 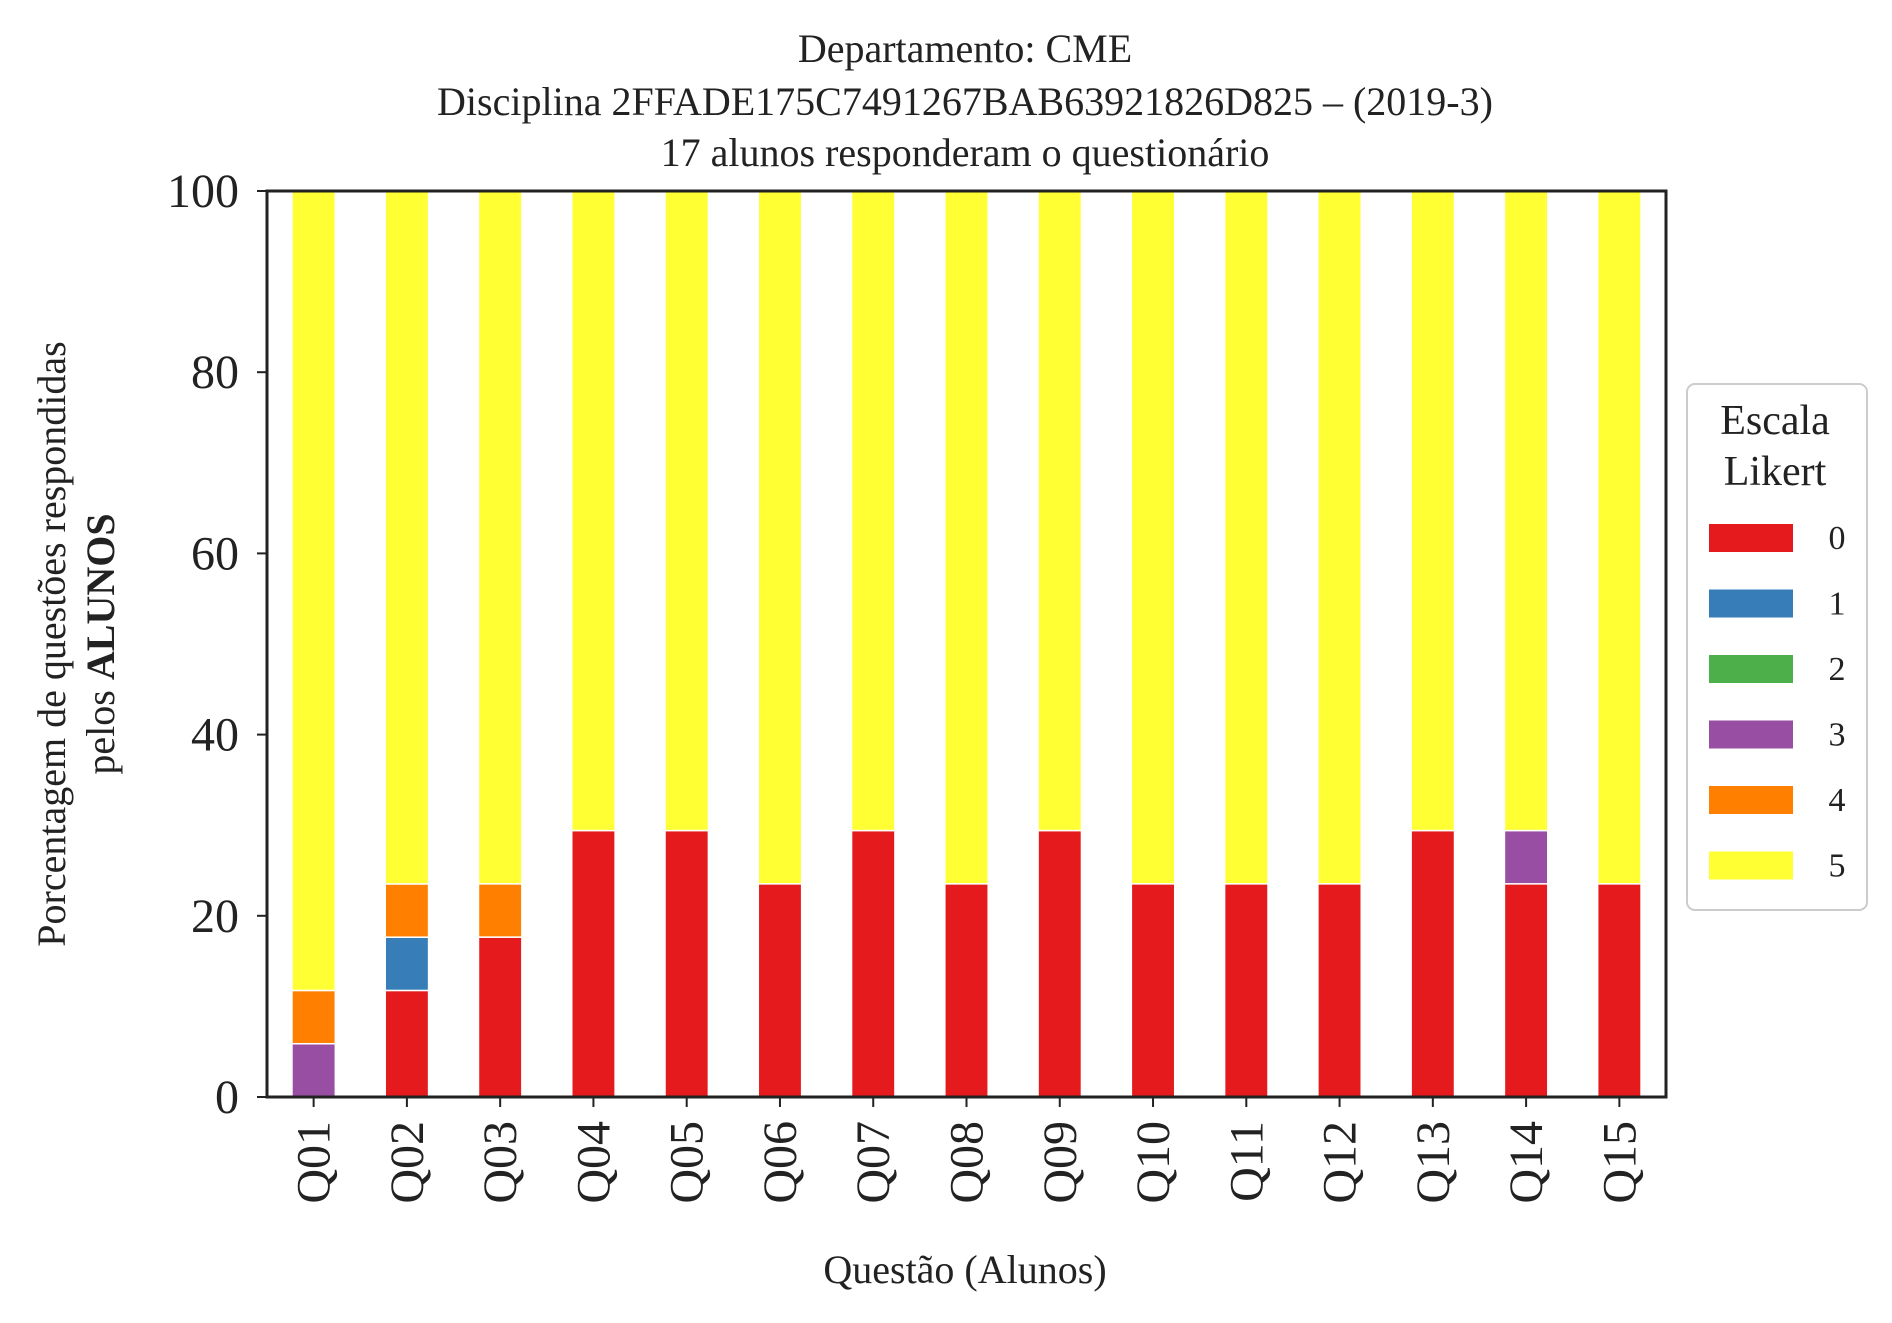 I want to click on chart-title-line-3: 17 alunos responderam o questionário, so click(x=965, y=152).